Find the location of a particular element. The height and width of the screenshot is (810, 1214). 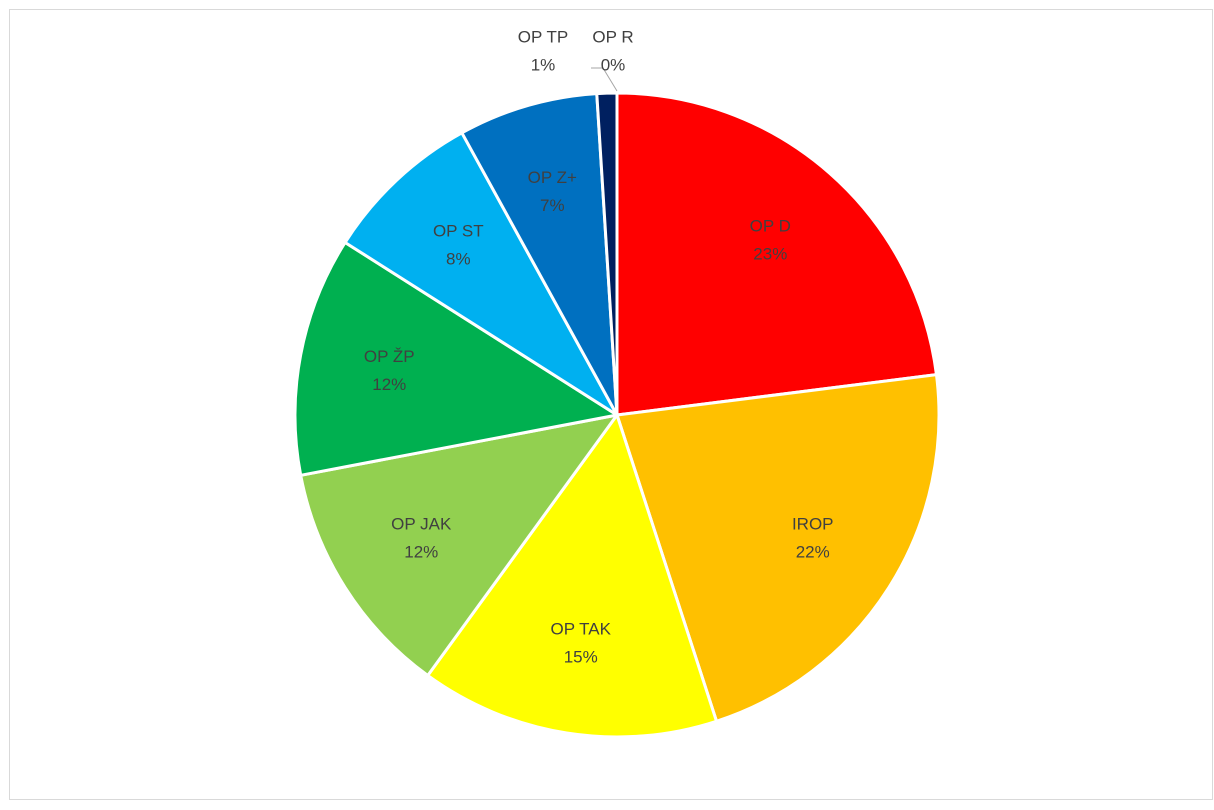

slice-label: OP TP is located at coordinates (543, 36).